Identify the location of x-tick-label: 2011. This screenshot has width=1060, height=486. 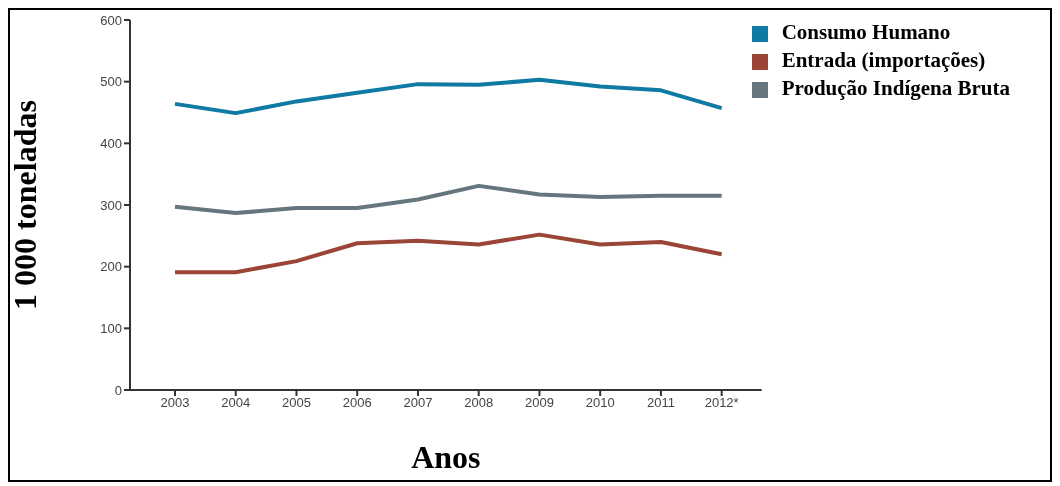
(660, 403).